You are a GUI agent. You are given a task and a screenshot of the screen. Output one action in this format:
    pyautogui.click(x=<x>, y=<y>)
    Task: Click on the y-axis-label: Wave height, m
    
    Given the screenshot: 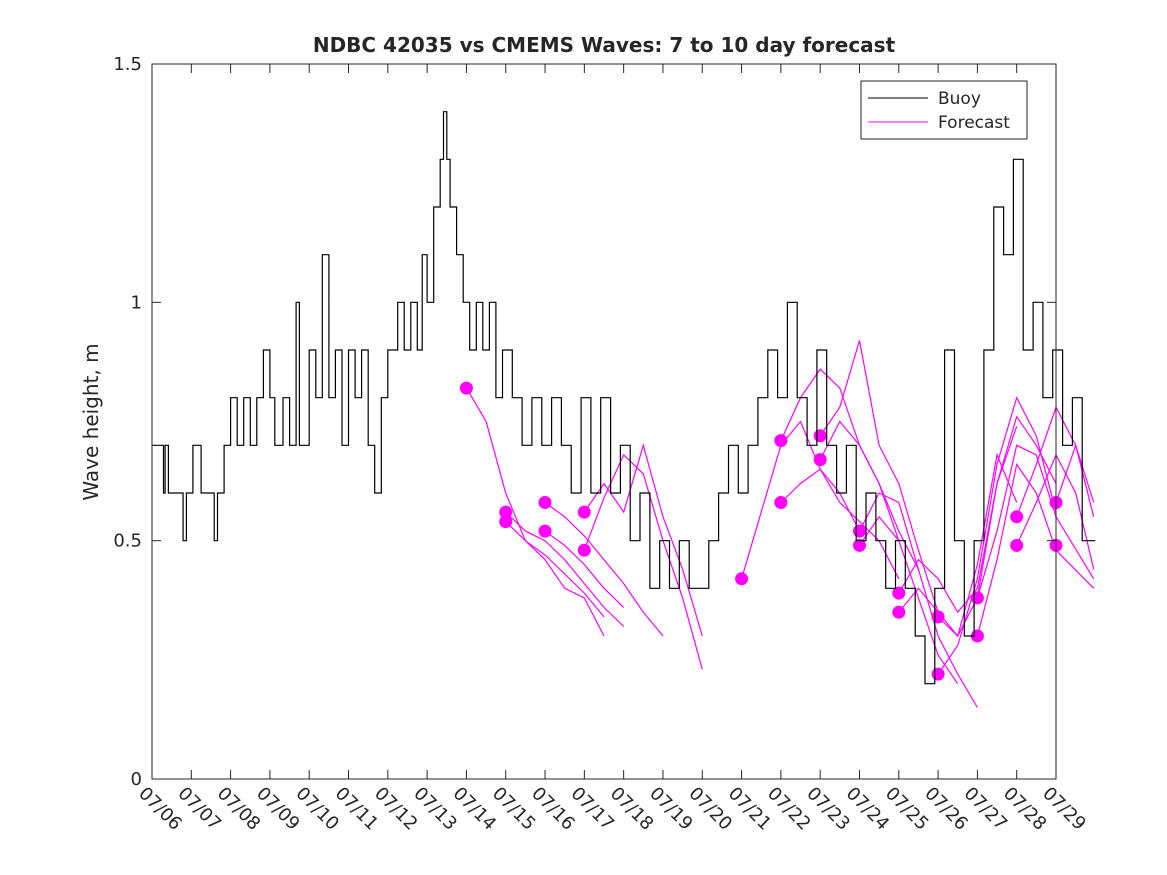 What is the action you would take?
    pyautogui.click(x=91, y=421)
    